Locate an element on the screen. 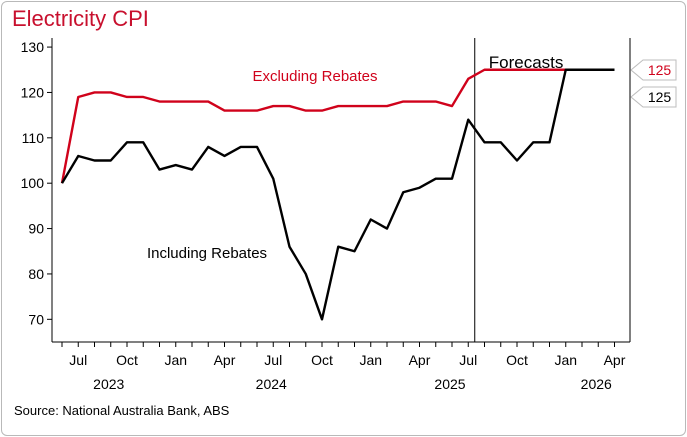  end-label-excluding-rebates-box is located at coordinates (653, 70).